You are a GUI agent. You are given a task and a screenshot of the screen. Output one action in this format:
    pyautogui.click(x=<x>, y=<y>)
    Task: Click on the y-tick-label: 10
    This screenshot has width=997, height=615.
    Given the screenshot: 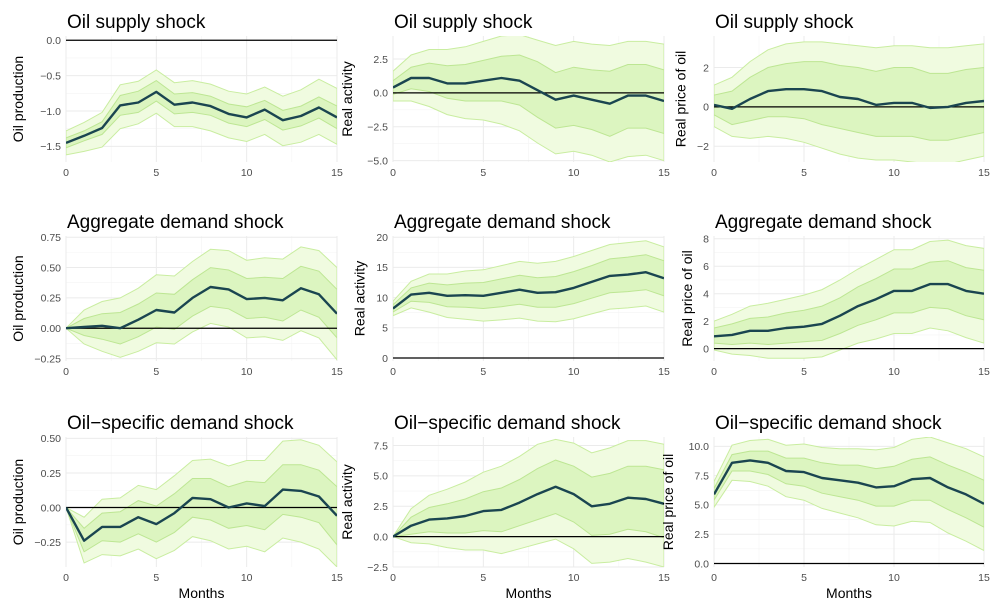 What is the action you would take?
    pyautogui.click(x=382, y=298)
    